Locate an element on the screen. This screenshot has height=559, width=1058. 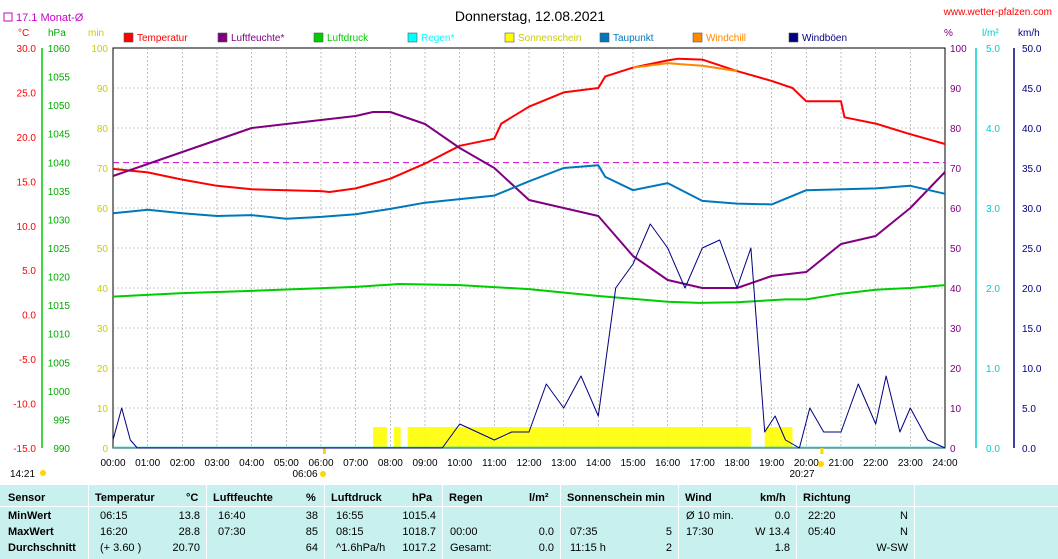
x-tick-14: 14:00 is located at coordinates (598, 463).